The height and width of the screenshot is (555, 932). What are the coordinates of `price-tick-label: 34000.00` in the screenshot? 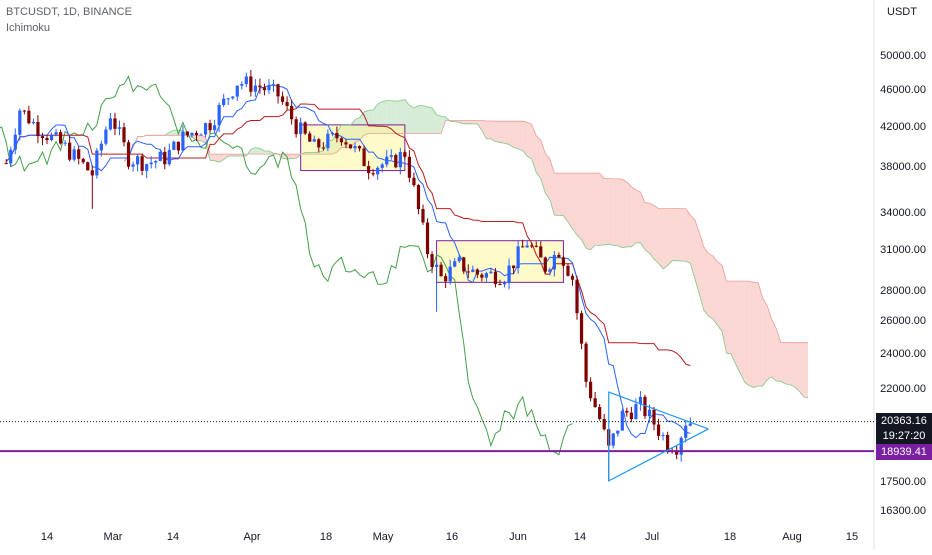 It's located at (903, 212).